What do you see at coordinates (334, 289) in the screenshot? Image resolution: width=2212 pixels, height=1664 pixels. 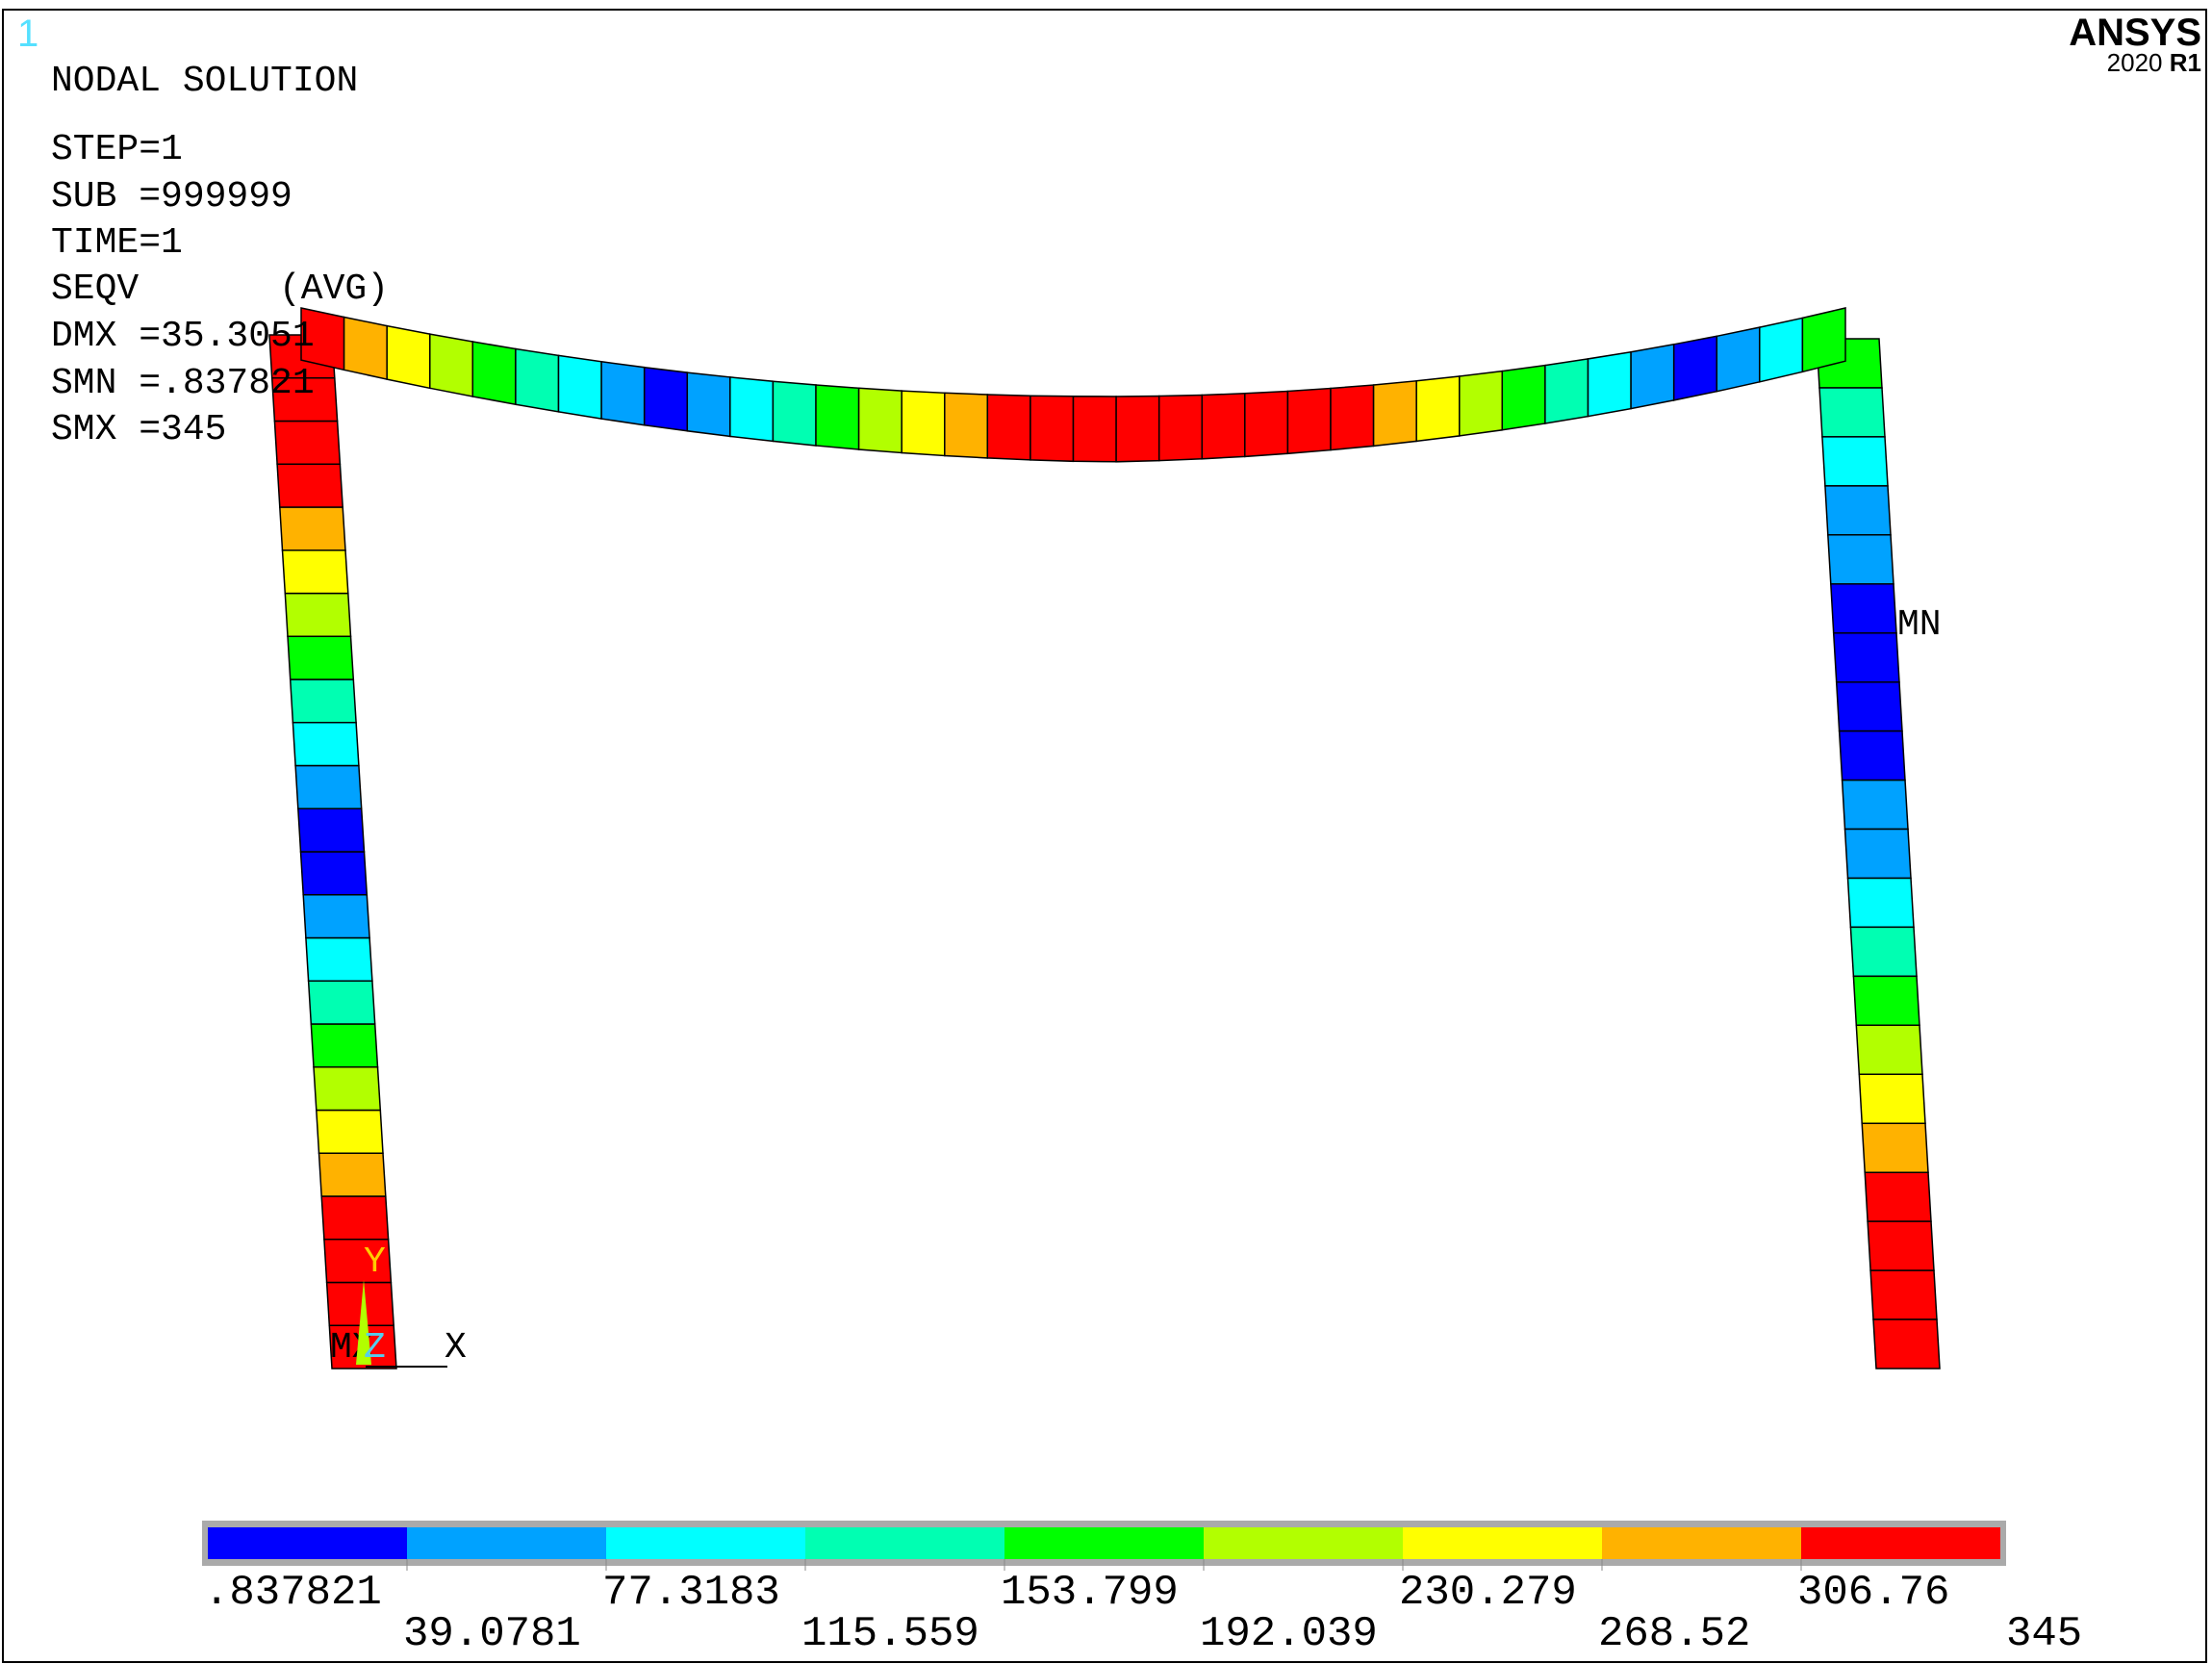 I see `avg-text: (AVG)` at bounding box center [334, 289].